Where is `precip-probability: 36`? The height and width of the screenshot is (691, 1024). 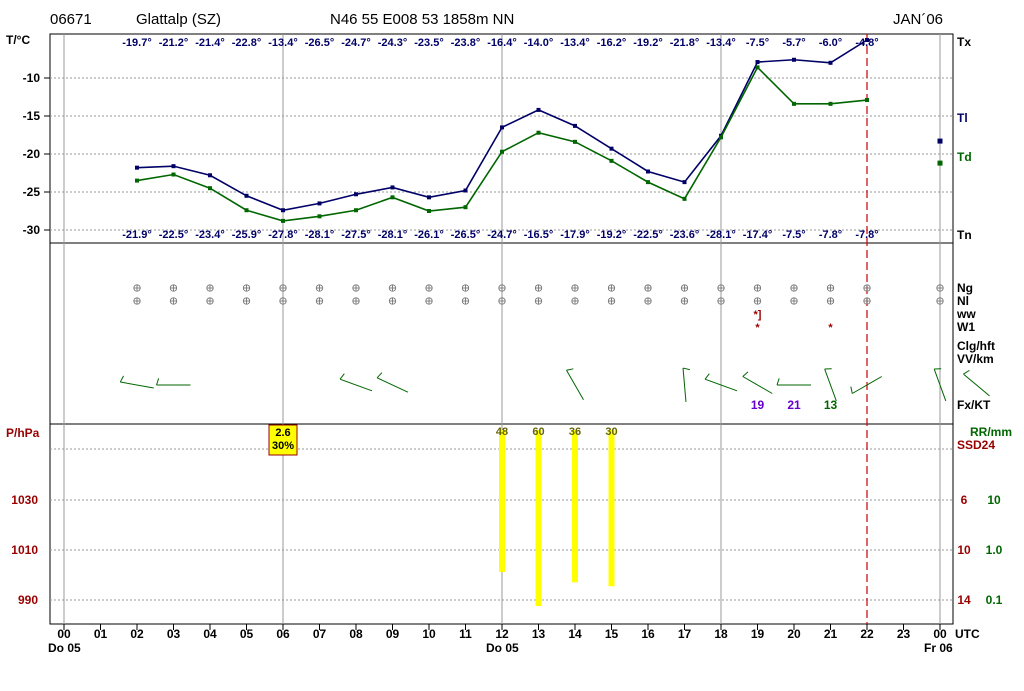 precip-probability: 36 is located at coordinates (575, 432).